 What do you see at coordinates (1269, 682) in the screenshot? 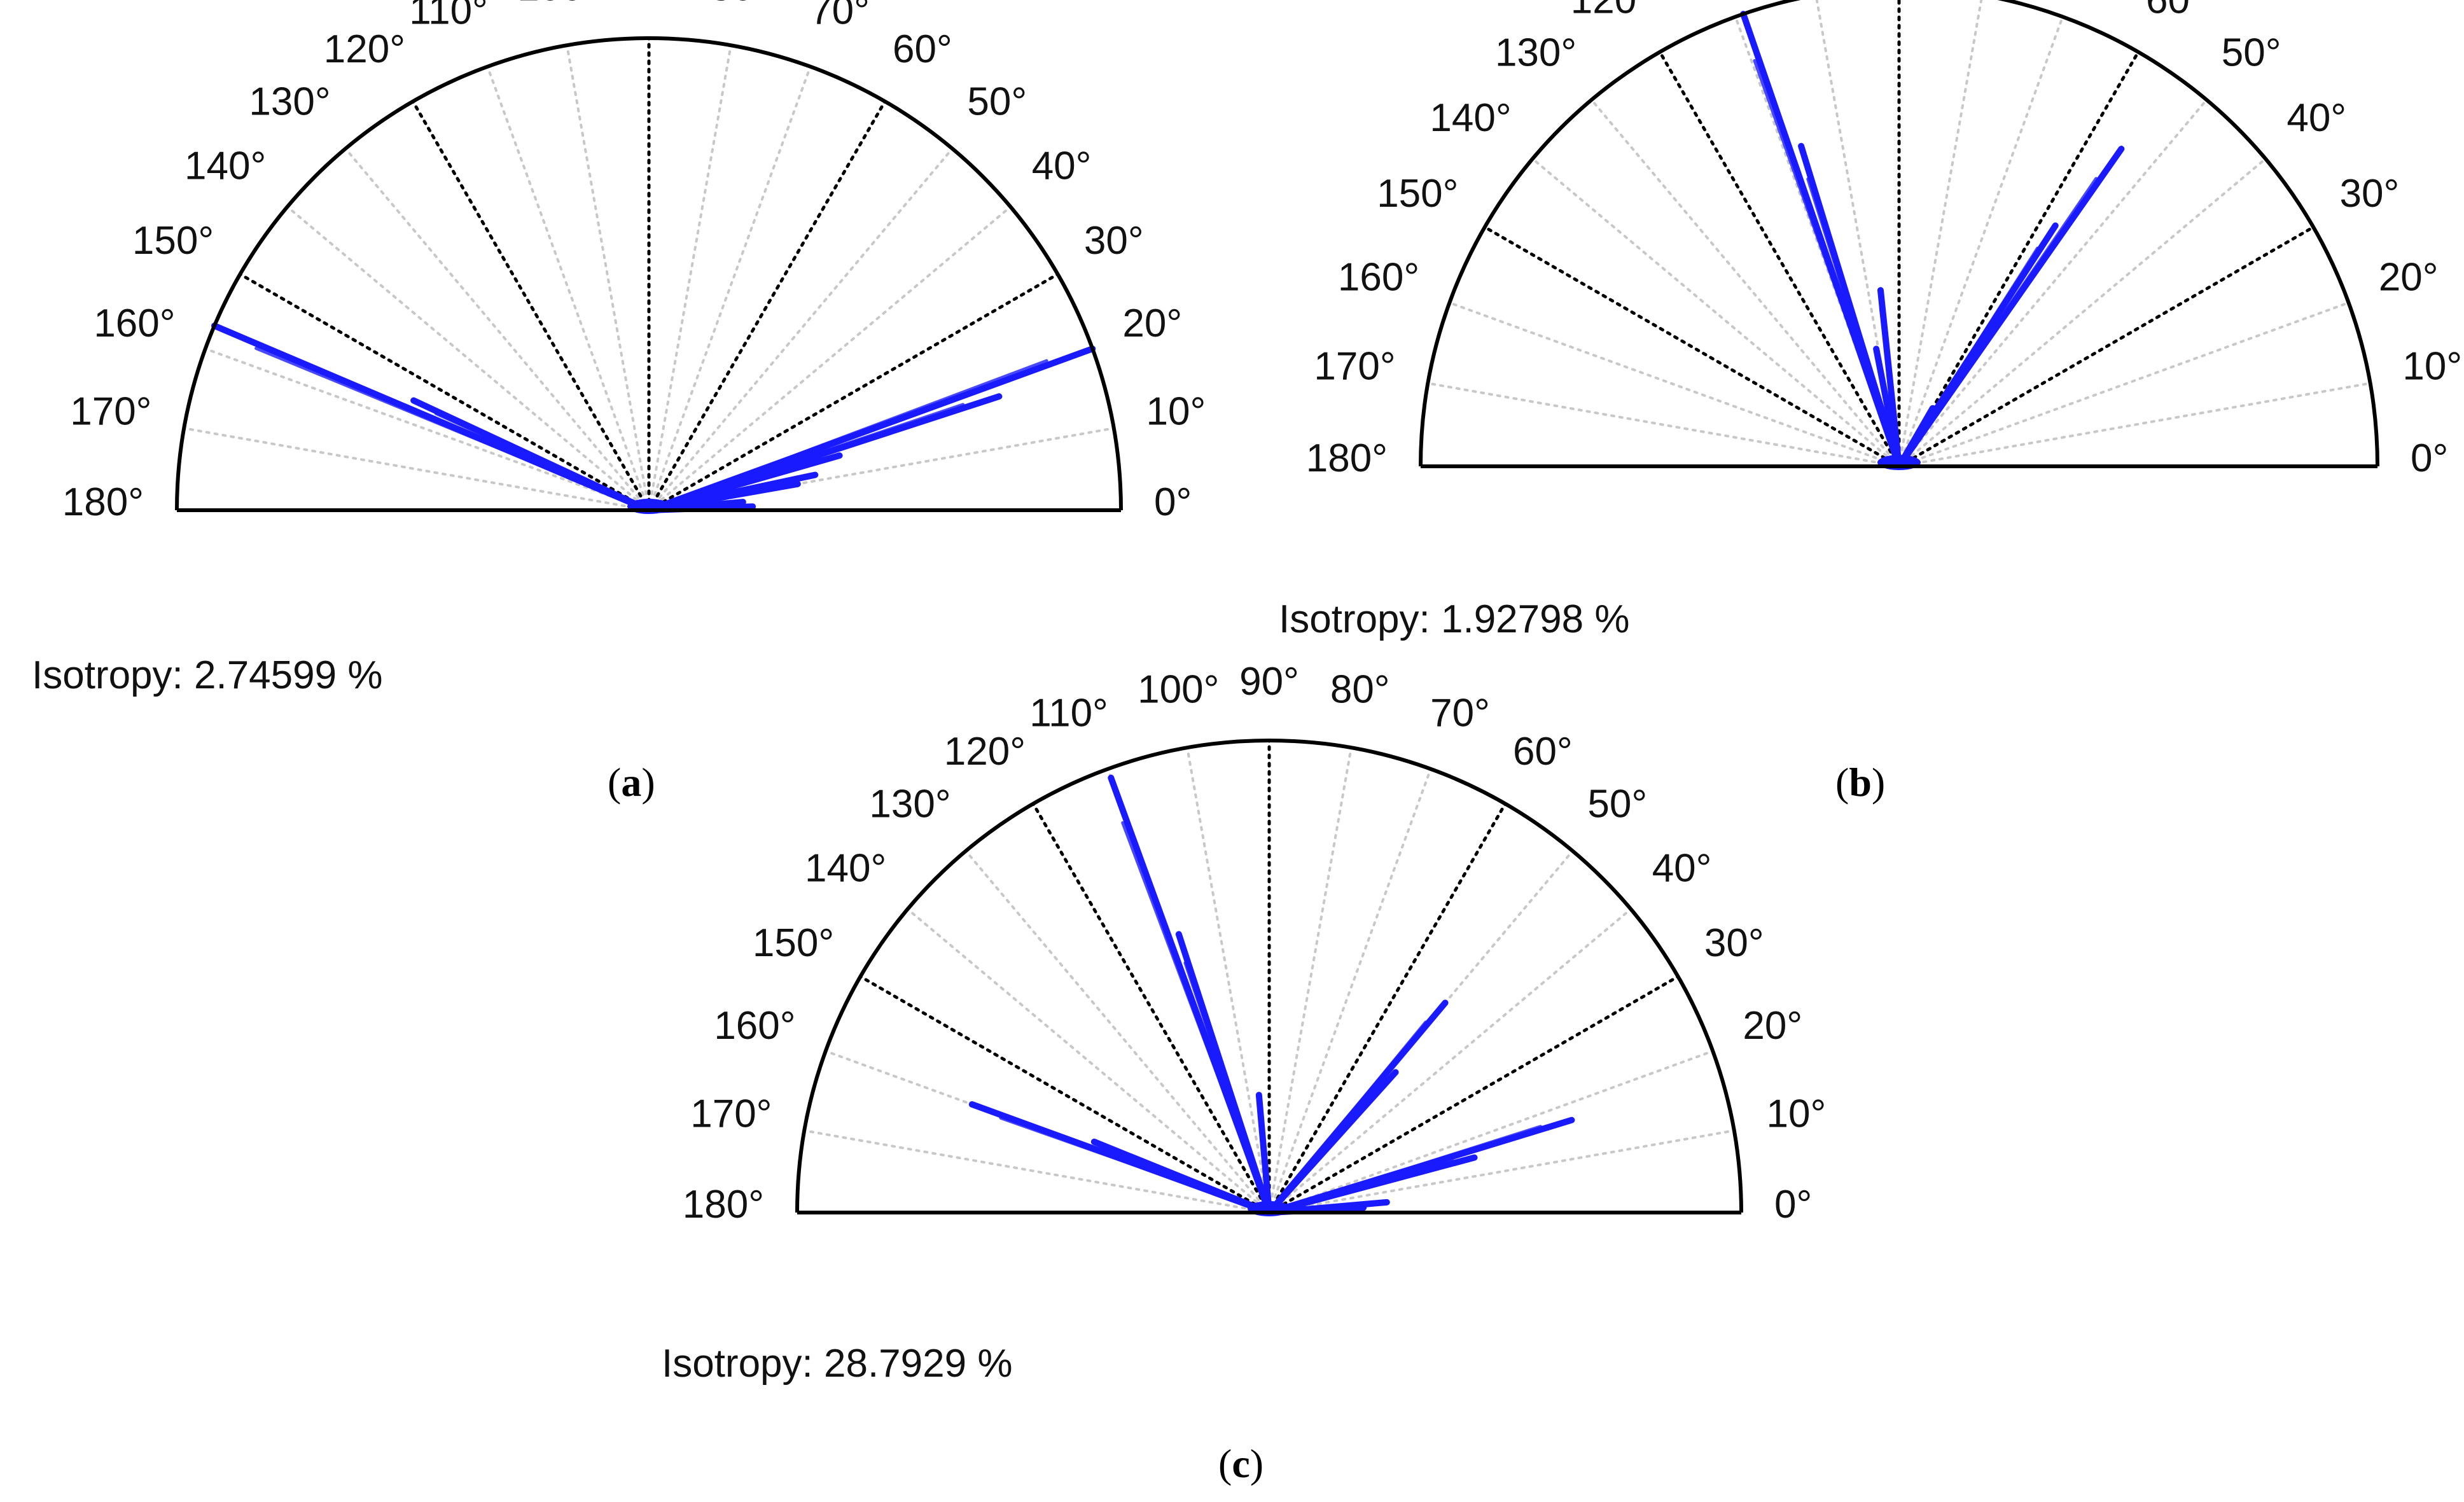
I see `tick-label-90: 90°` at bounding box center [1269, 682].